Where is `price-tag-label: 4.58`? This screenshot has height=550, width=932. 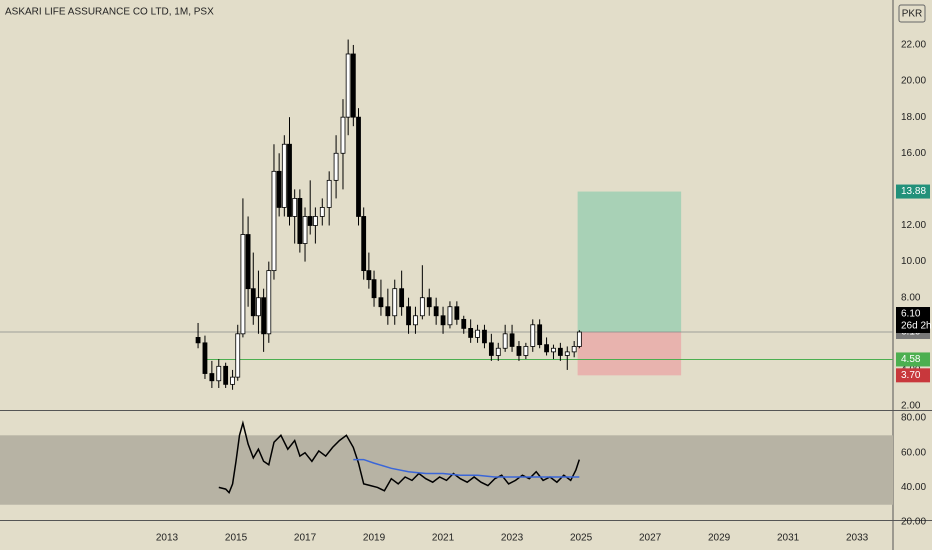
price-tag-label: 4.58 is located at coordinates (911, 359).